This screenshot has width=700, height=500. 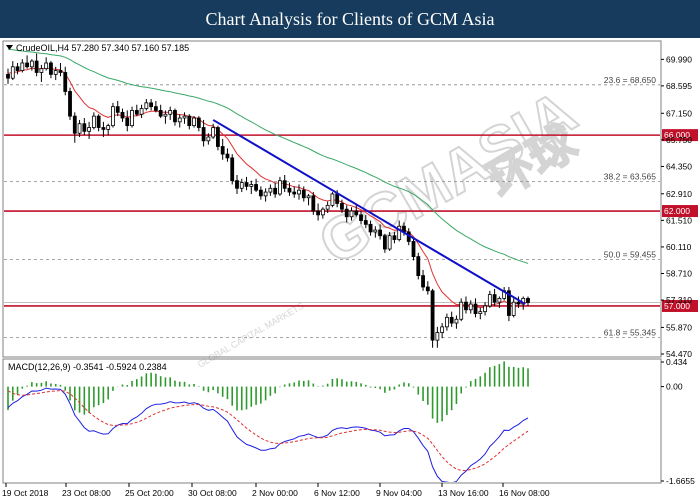 What do you see at coordinates (677, 362) in the screenshot?
I see `macd-y-tick-label: 0.434` at bounding box center [677, 362].